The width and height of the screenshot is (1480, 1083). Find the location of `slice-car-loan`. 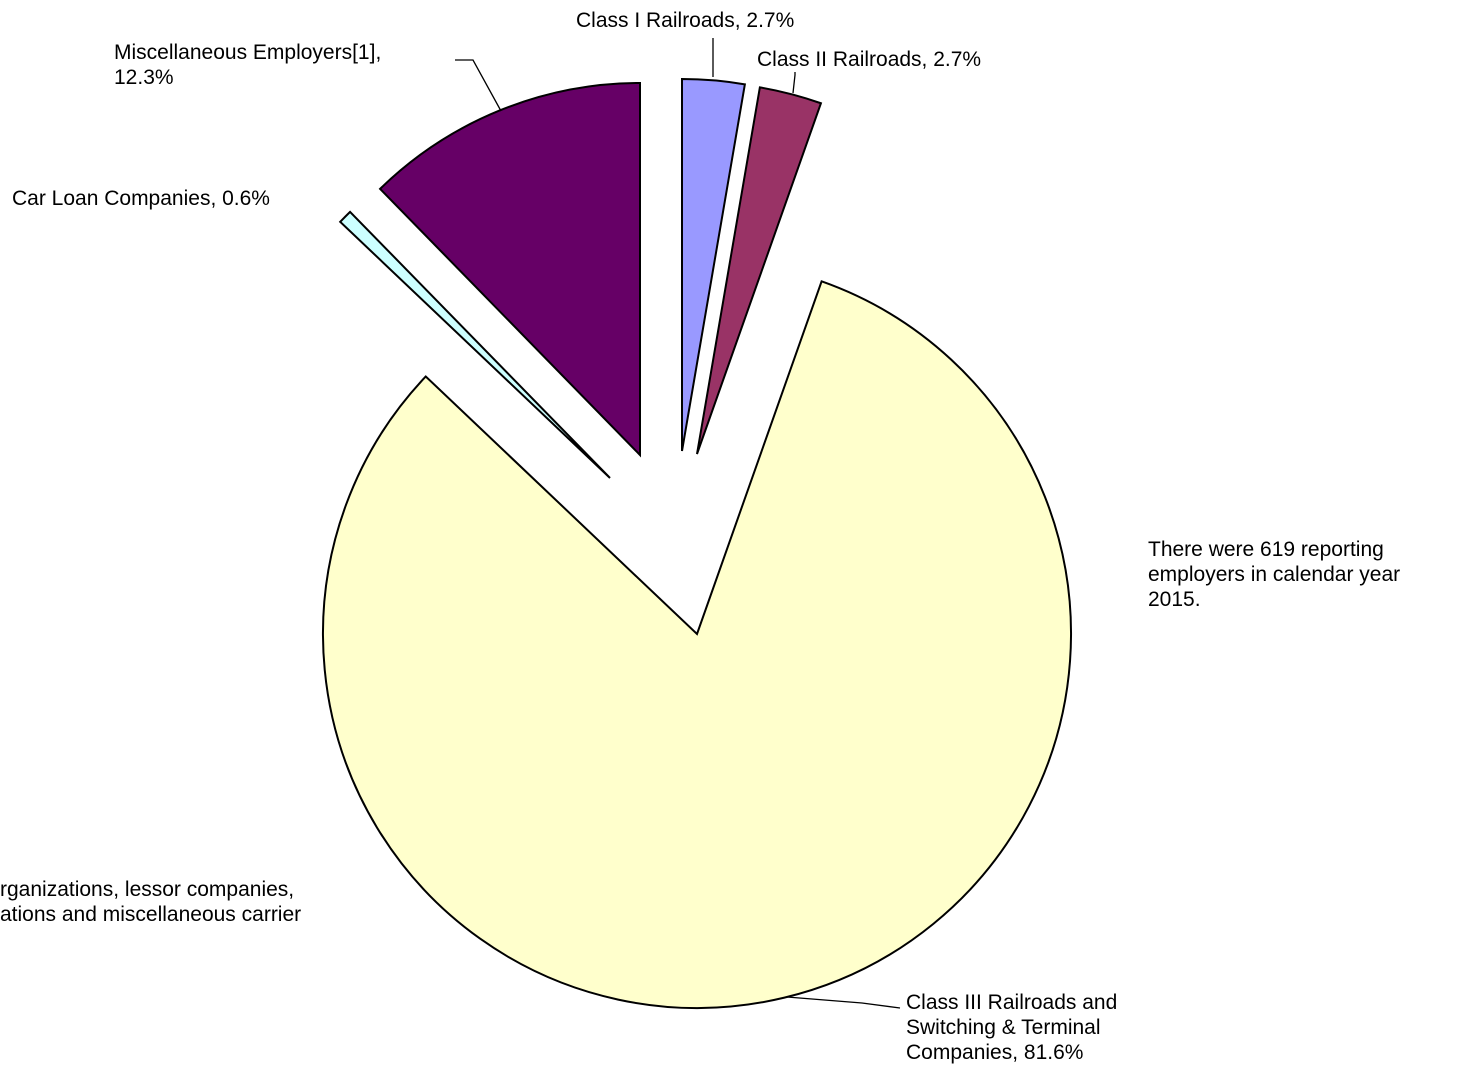

slice-car-loan is located at coordinates (474, 344).